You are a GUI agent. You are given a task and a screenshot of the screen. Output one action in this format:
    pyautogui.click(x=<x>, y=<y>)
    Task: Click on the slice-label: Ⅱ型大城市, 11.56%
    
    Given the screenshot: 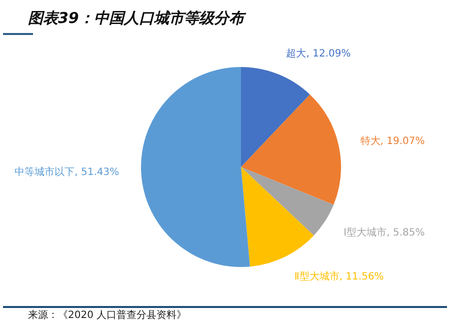 What is the action you would take?
    pyautogui.click(x=339, y=276)
    